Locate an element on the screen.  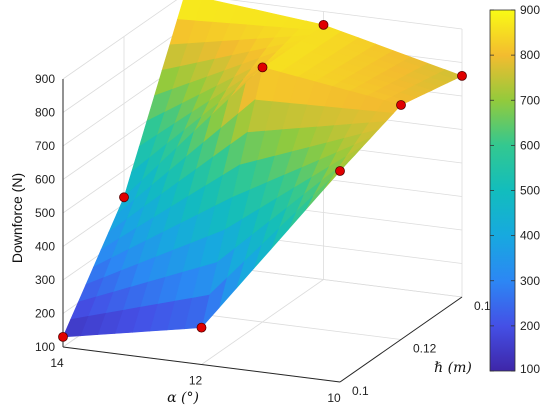
z-tick-label: 500 is located at coordinates (45, 213).